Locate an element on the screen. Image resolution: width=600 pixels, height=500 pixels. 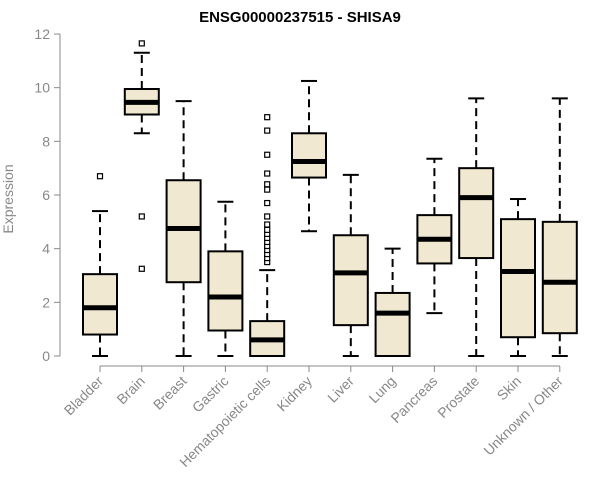
x-tick-label: Liver is located at coordinates (340, 389).